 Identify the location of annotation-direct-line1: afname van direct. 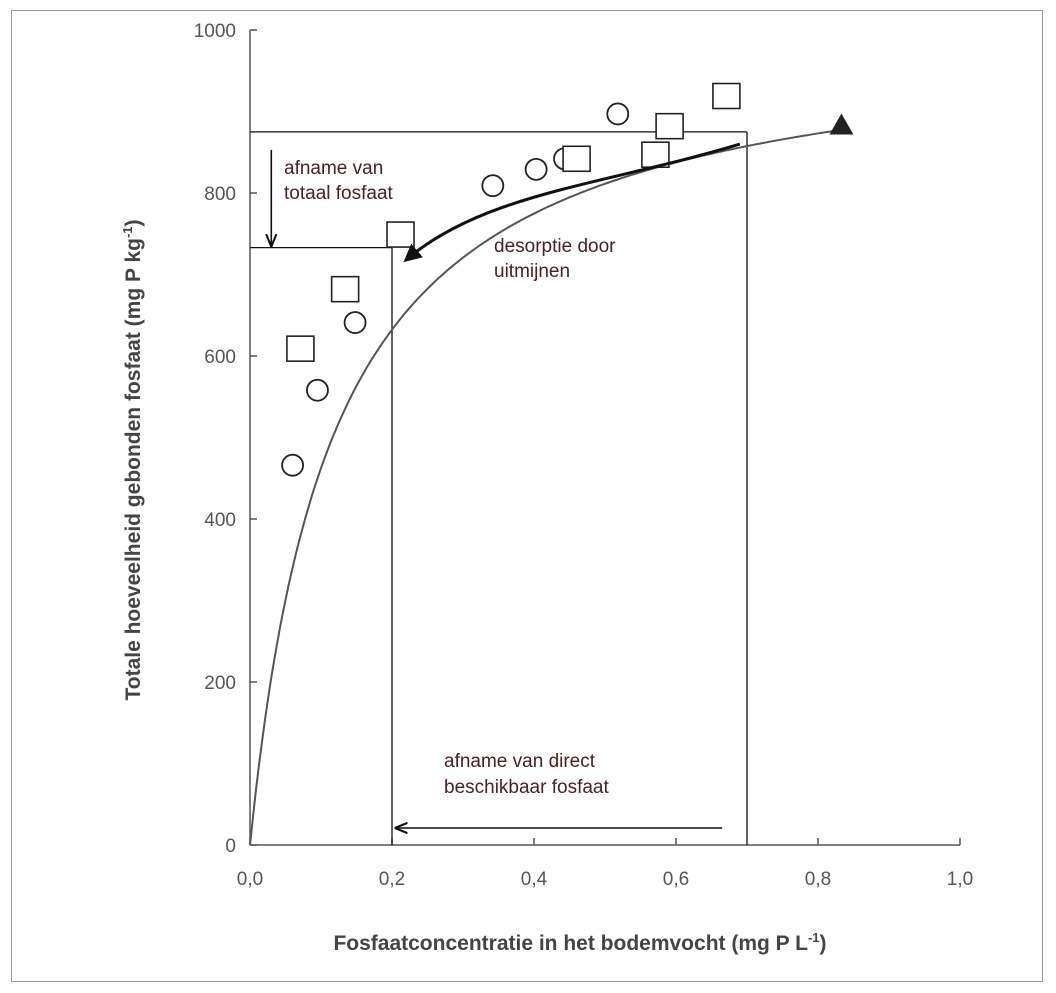
(520, 761).